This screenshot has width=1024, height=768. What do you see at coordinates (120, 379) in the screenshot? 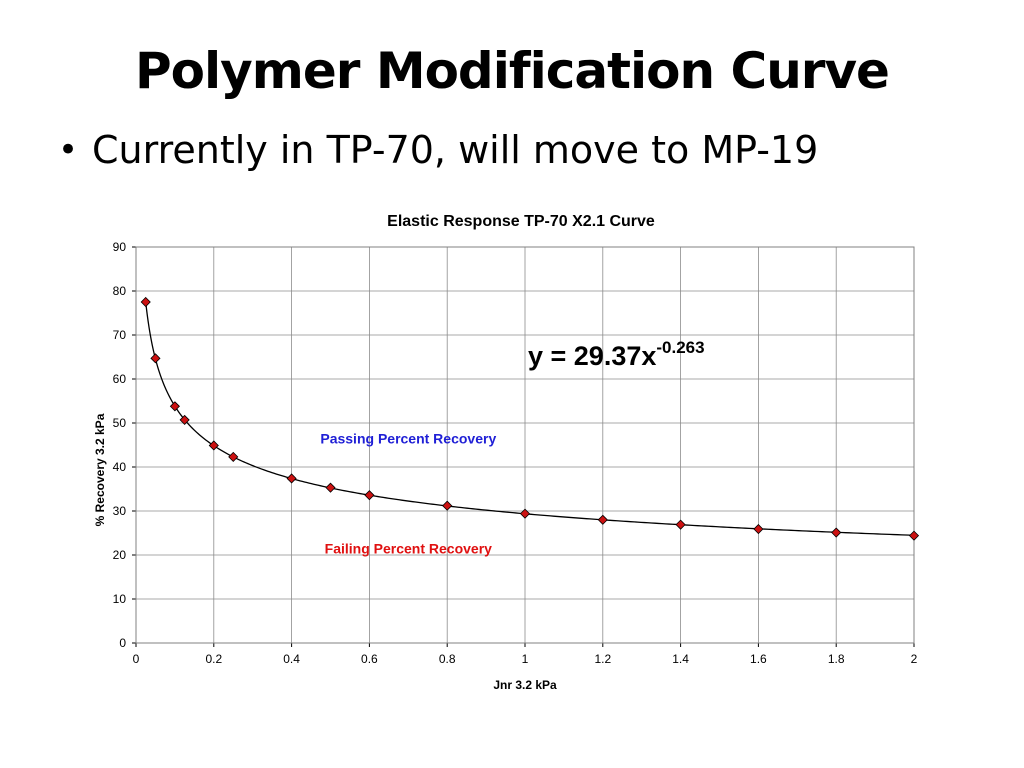
I see `y-tick-label: 60` at bounding box center [120, 379].